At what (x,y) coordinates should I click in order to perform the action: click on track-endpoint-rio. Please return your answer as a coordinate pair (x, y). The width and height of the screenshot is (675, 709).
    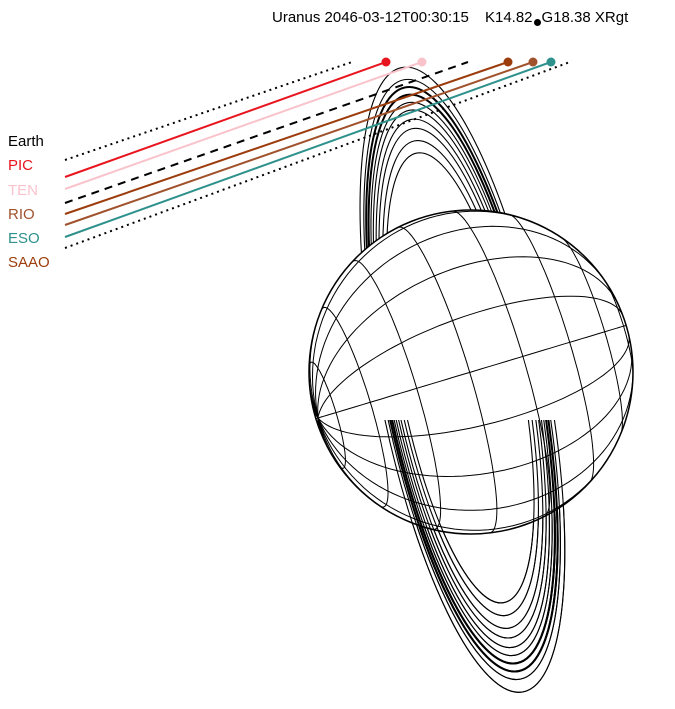
    Looking at the image, I should click on (533, 62).